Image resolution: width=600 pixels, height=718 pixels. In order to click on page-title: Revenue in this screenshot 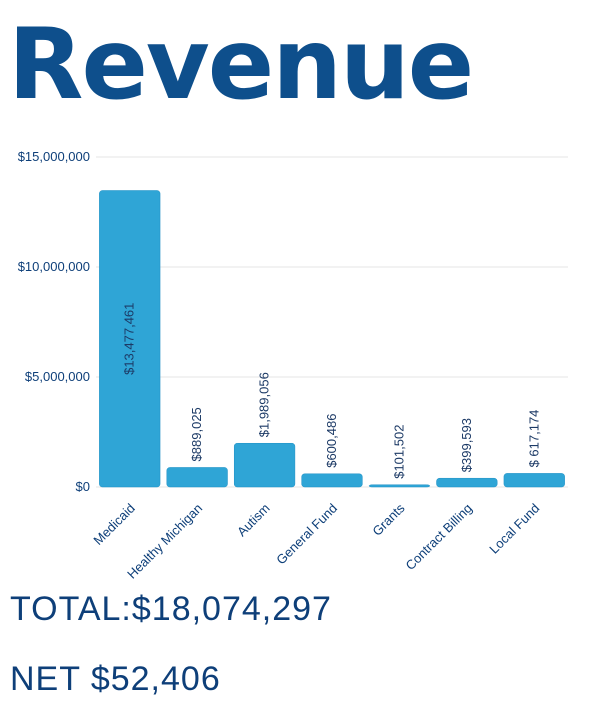, I will do `click(241, 65)`.